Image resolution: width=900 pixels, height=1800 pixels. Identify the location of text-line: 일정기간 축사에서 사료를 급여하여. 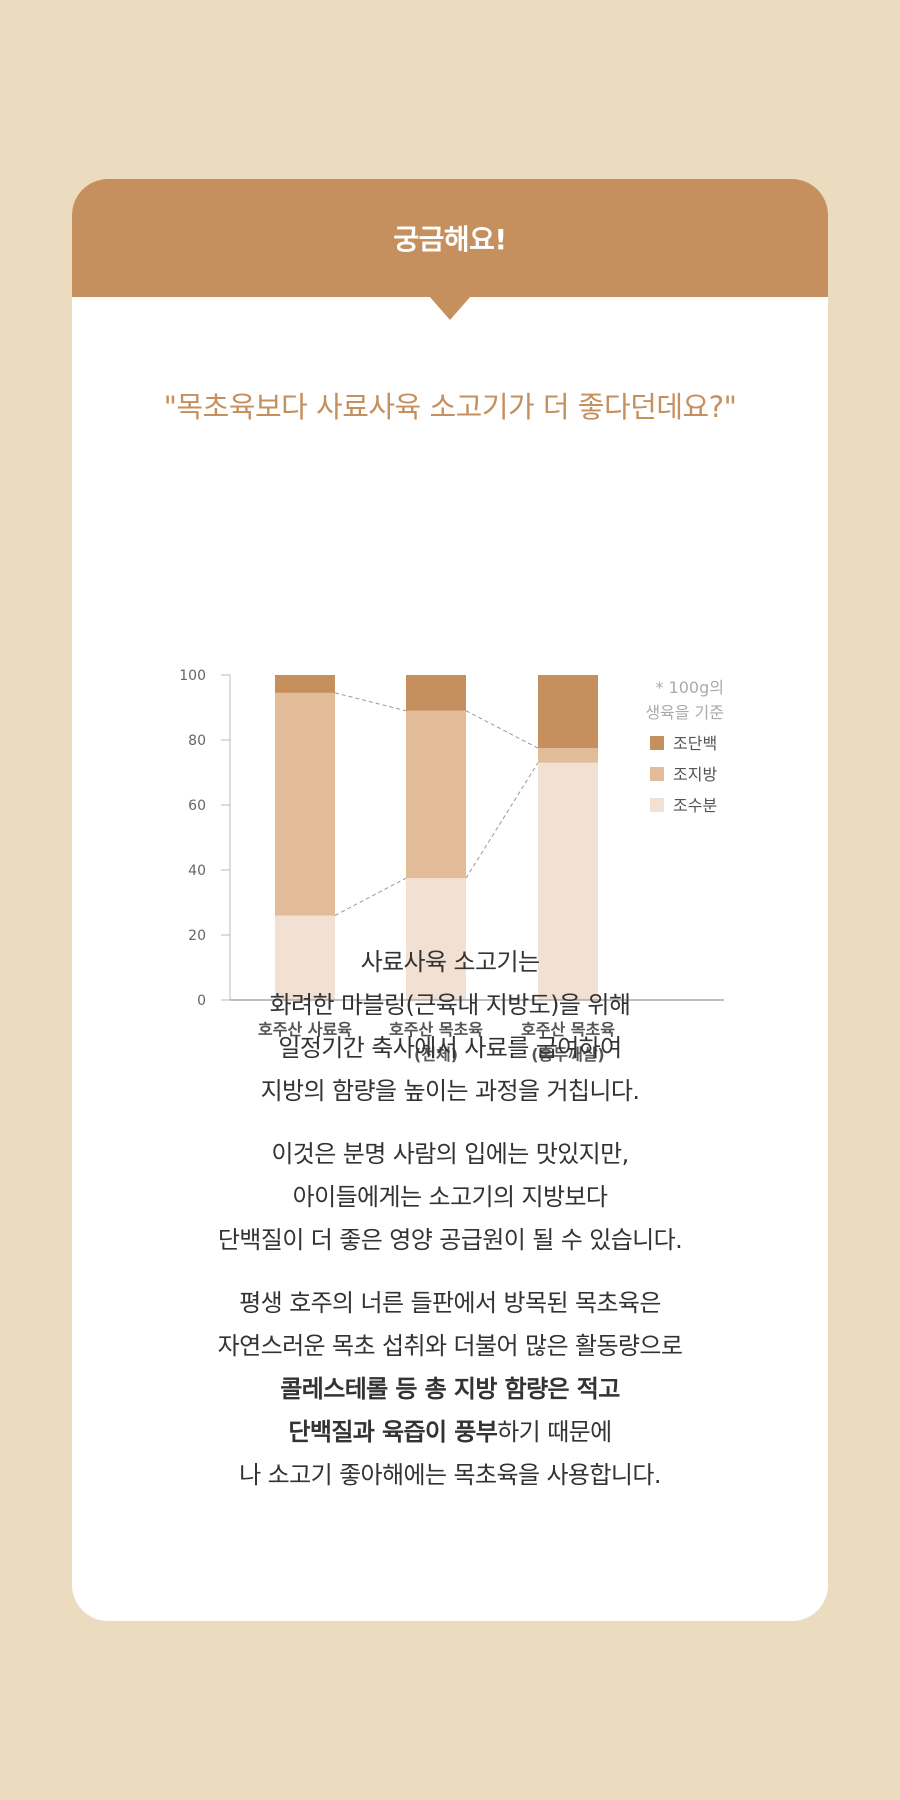
(450, 1048).